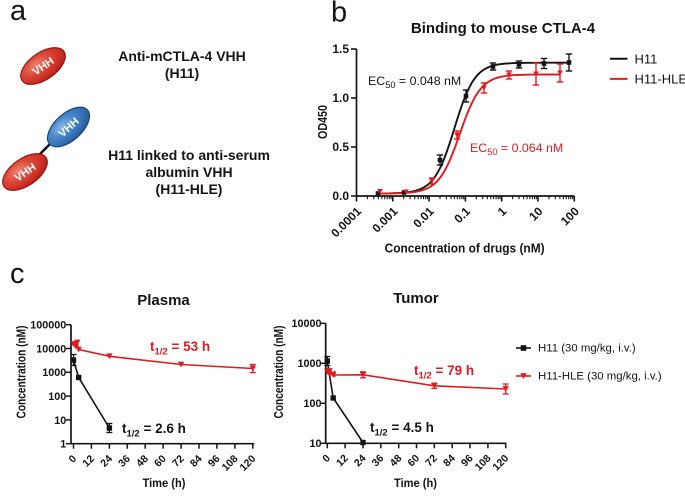 Image resolution: width=685 pixels, height=501 pixels. What do you see at coordinates (182, 56) in the screenshot?
I see `svg-text: Anti-mCTLA-4 VHH` at bounding box center [182, 56].